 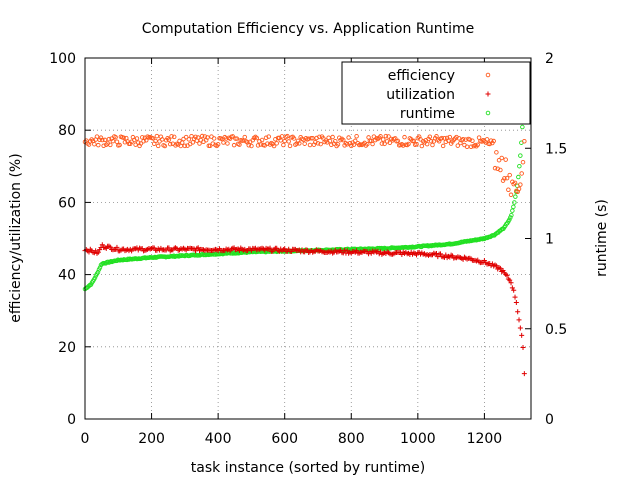 What do you see at coordinates (351, 439) in the screenshot?
I see `x-tick-label: 800` at bounding box center [351, 439].